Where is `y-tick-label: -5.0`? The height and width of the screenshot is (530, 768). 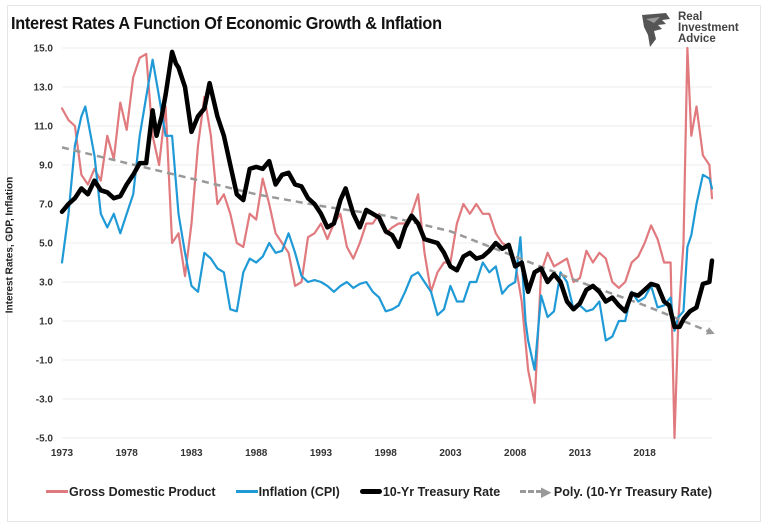 y-tick-label: -5.0 is located at coordinates (45, 439).